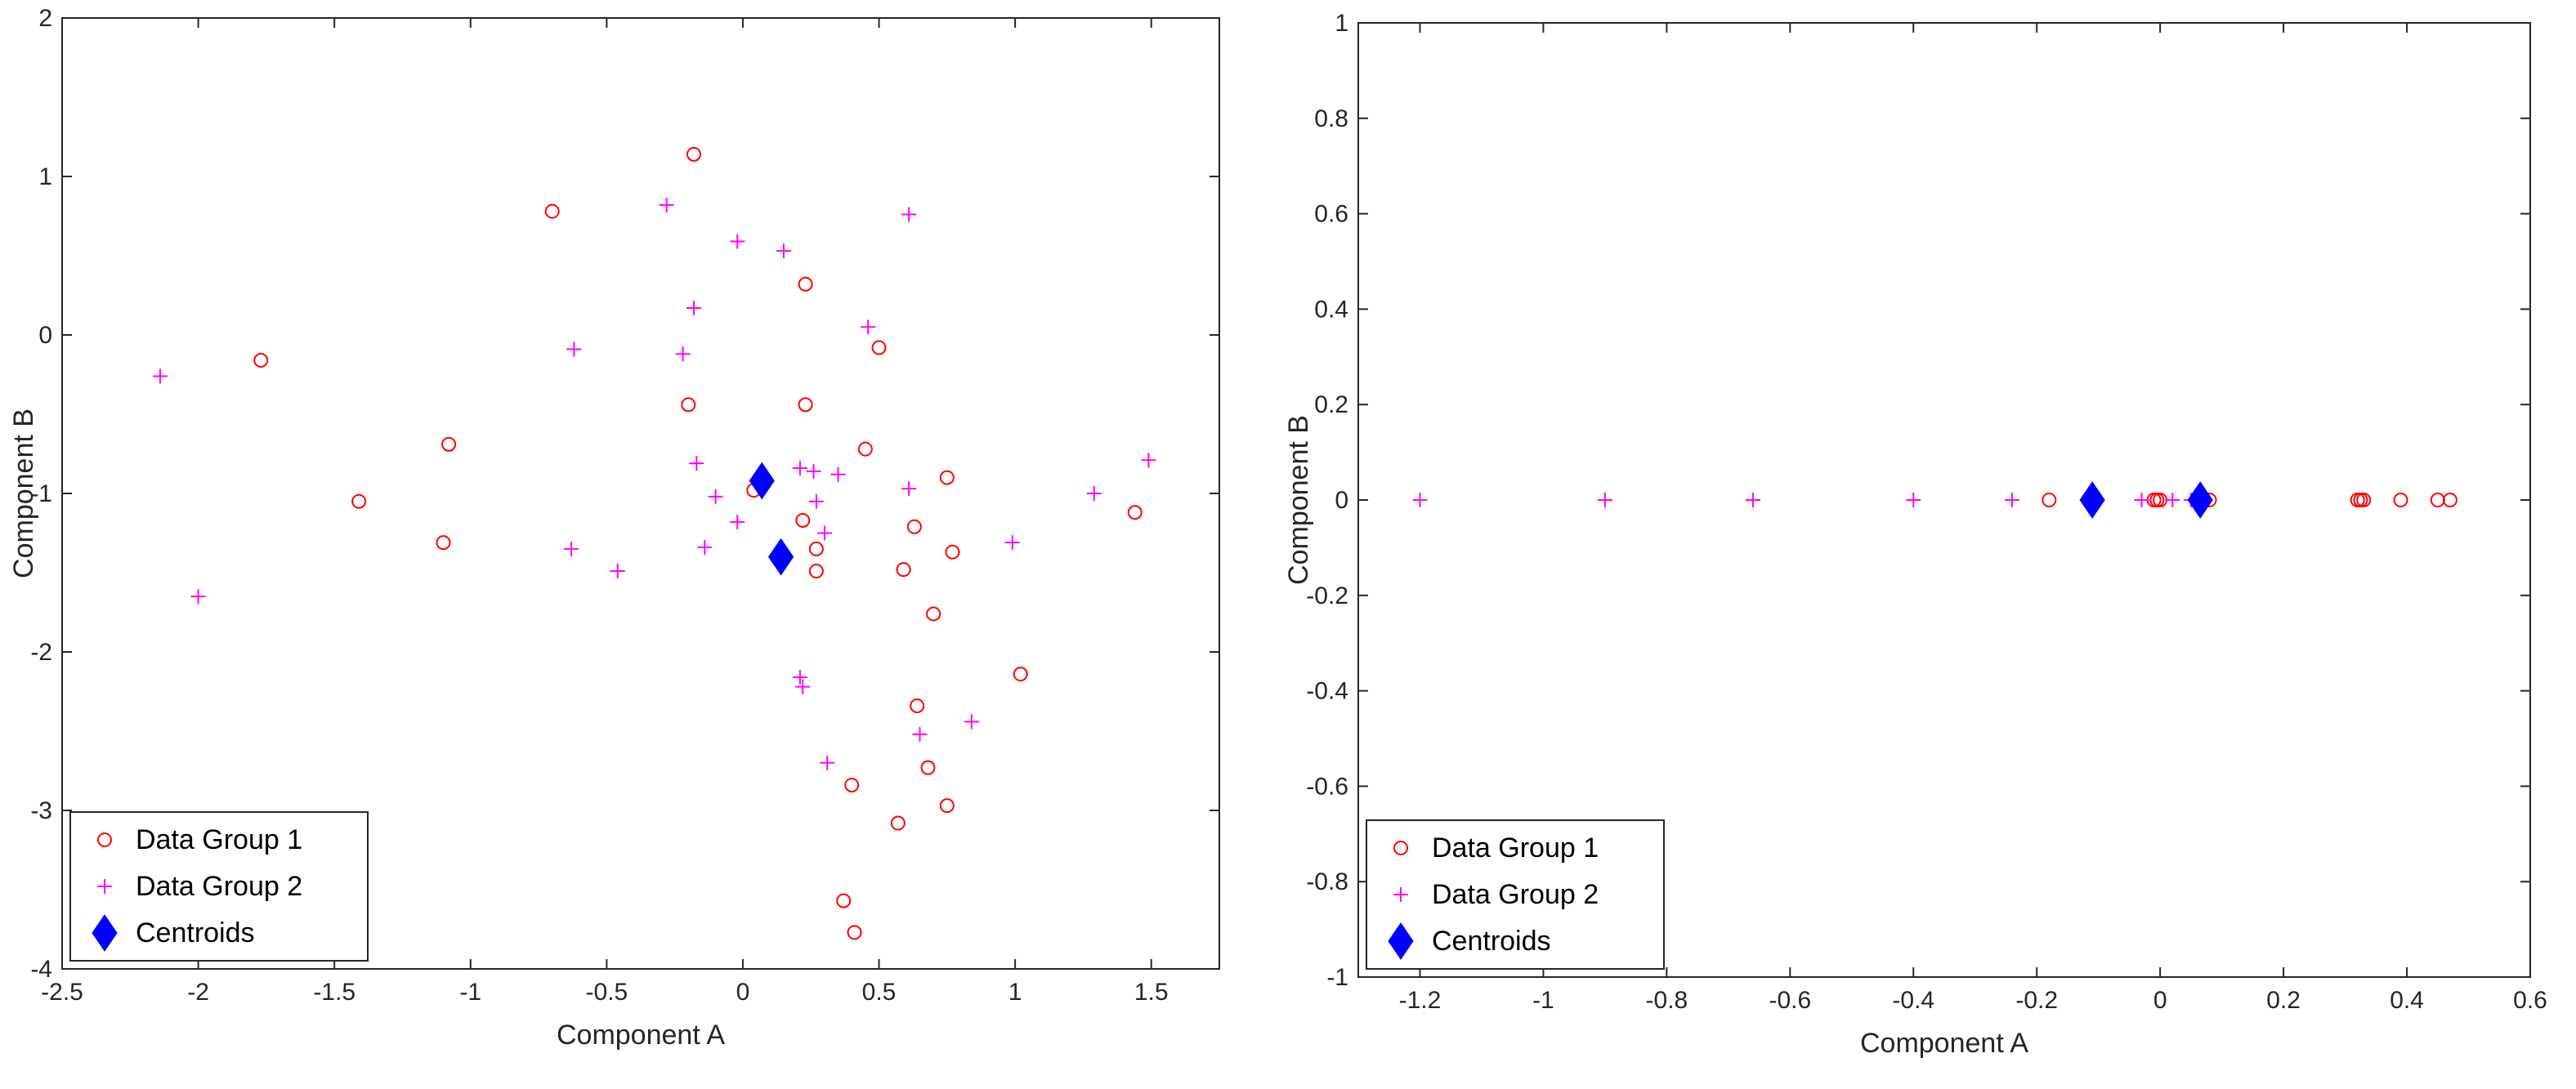 The image size is (2576, 1089). I want to click on legend-label: Data Group 2, so click(219, 886).